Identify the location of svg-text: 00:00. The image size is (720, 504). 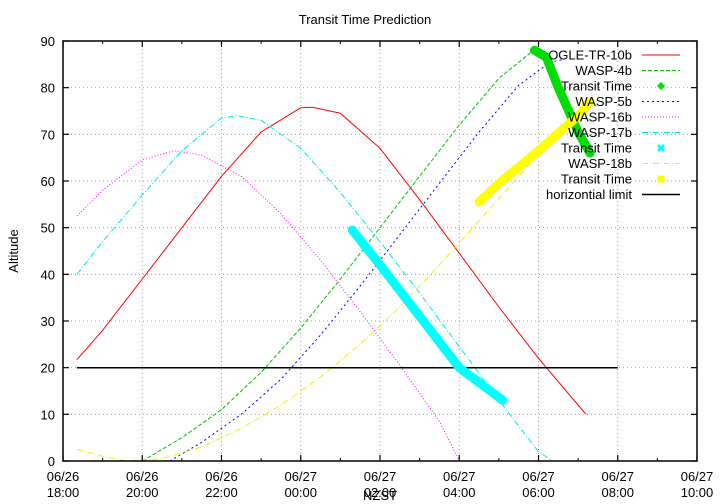
(300, 492).